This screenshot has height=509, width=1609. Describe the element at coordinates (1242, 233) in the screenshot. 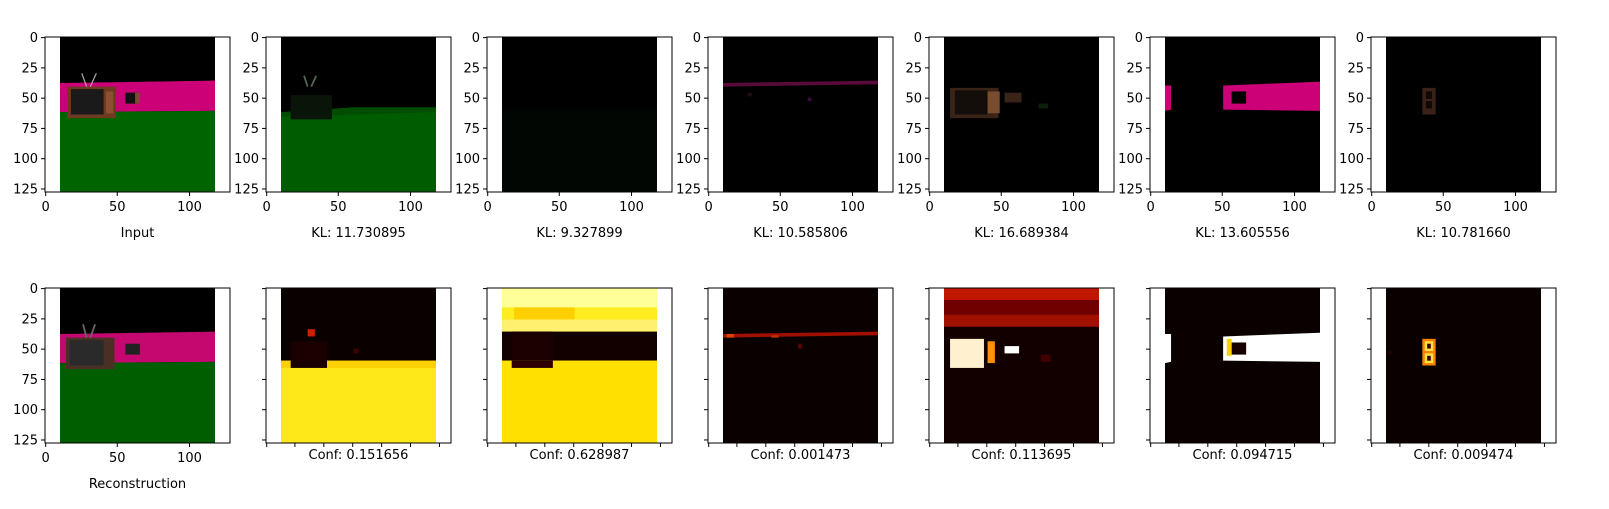

I see `kl-caption: KL: 13.605556` at that location.